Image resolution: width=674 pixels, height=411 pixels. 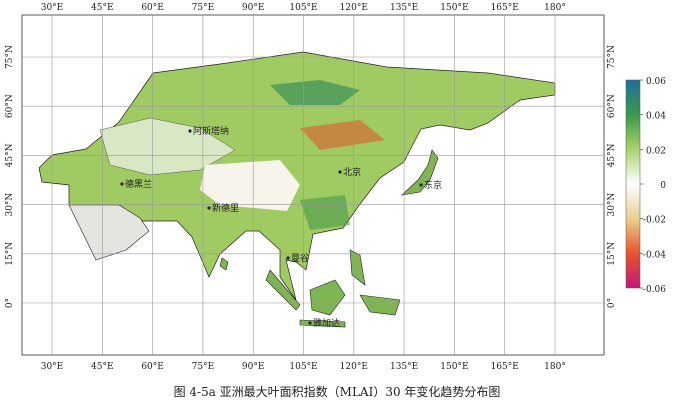 What do you see at coordinates (300, 258) in the screenshot?
I see `city-label: 曼谷` at bounding box center [300, 258].